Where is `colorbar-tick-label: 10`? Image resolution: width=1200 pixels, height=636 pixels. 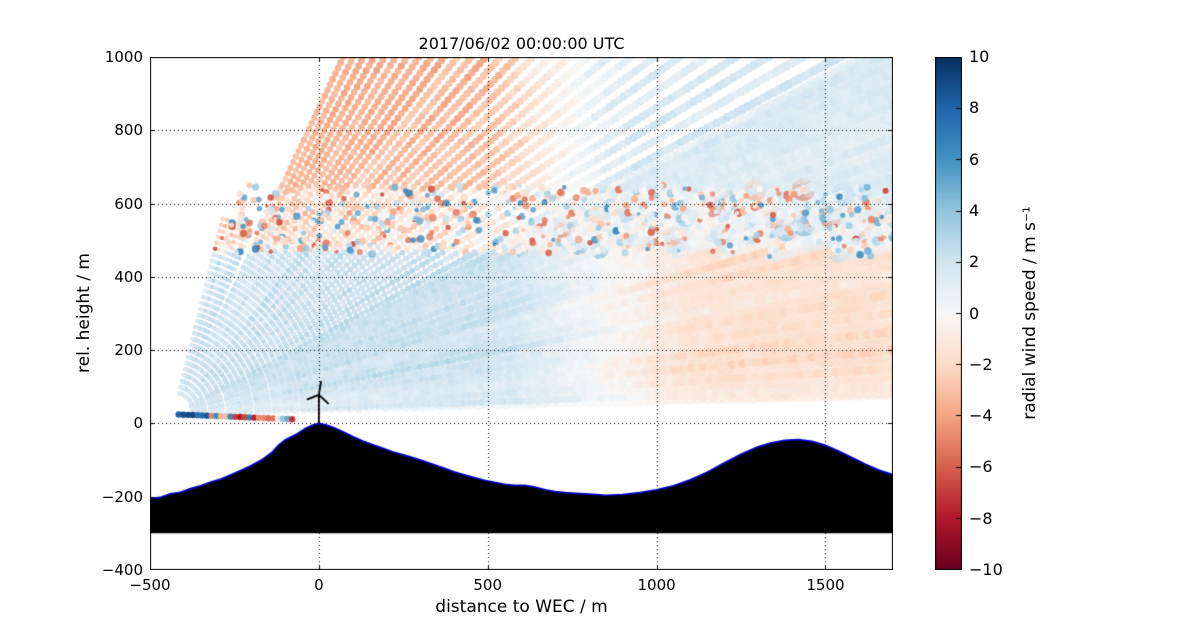 colorbar-tick-label: 10 is located at coordinates (979, 56).